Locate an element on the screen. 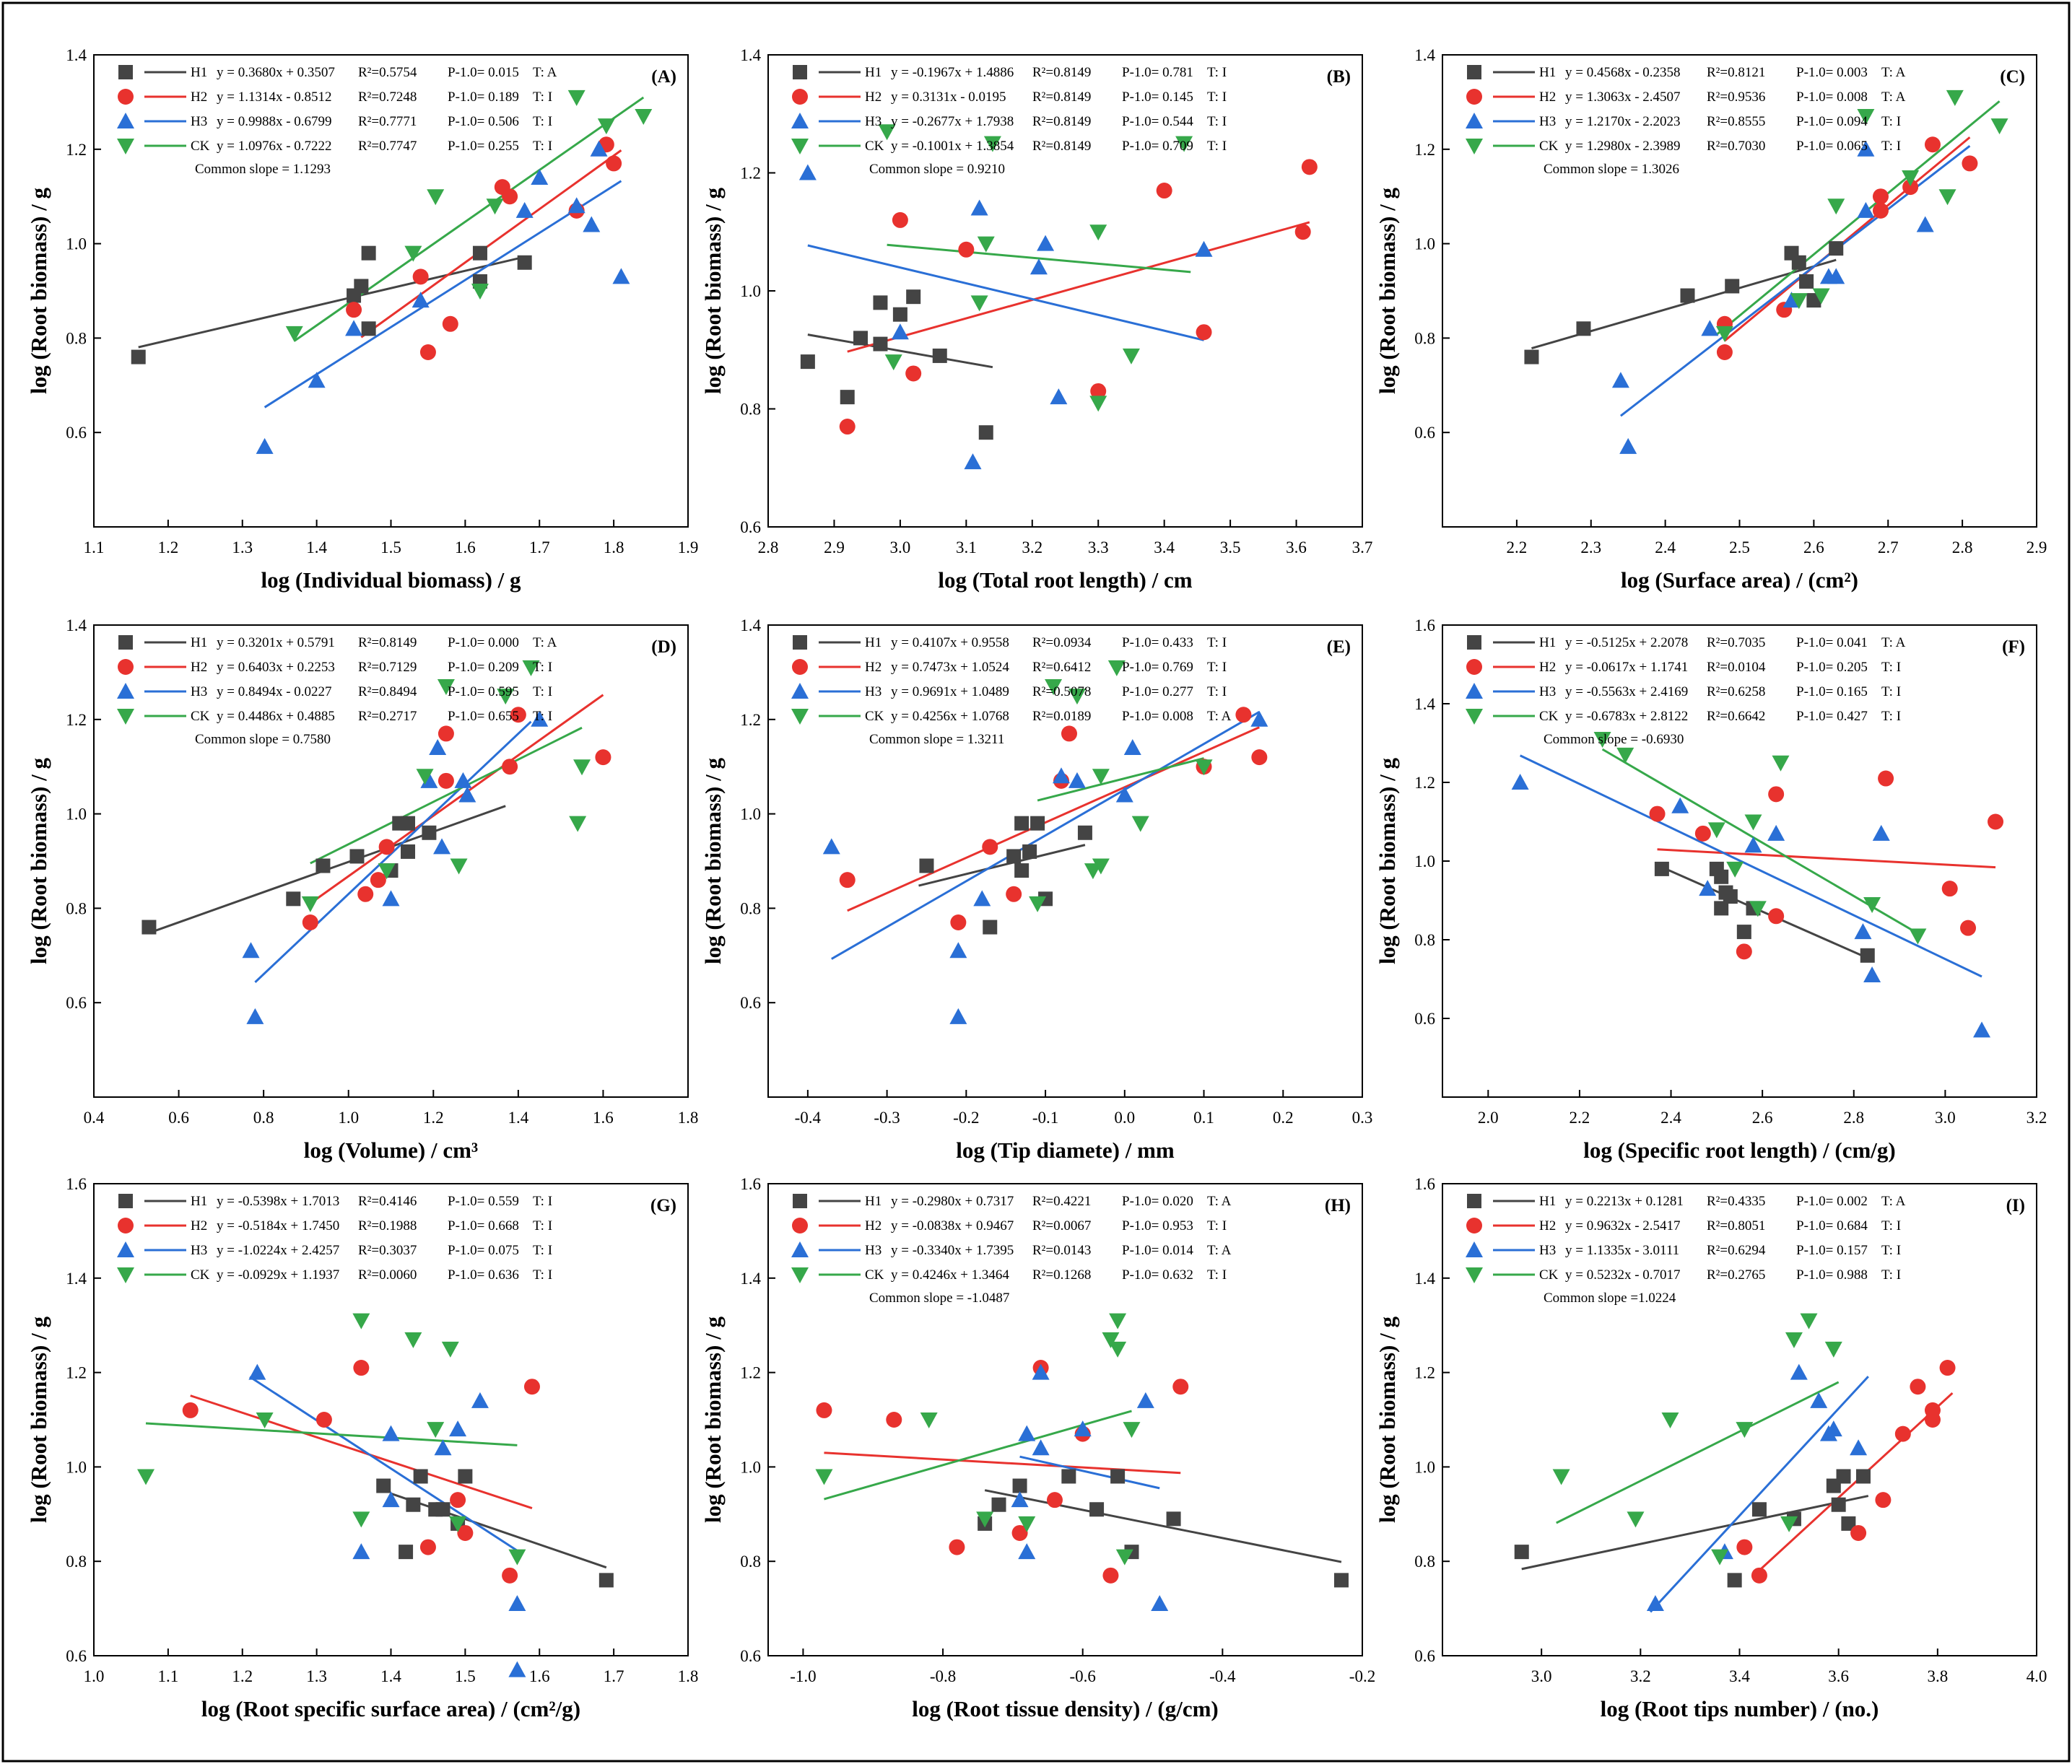  x-tick-label: 0.3 is located at coordinates (1362, 1118).